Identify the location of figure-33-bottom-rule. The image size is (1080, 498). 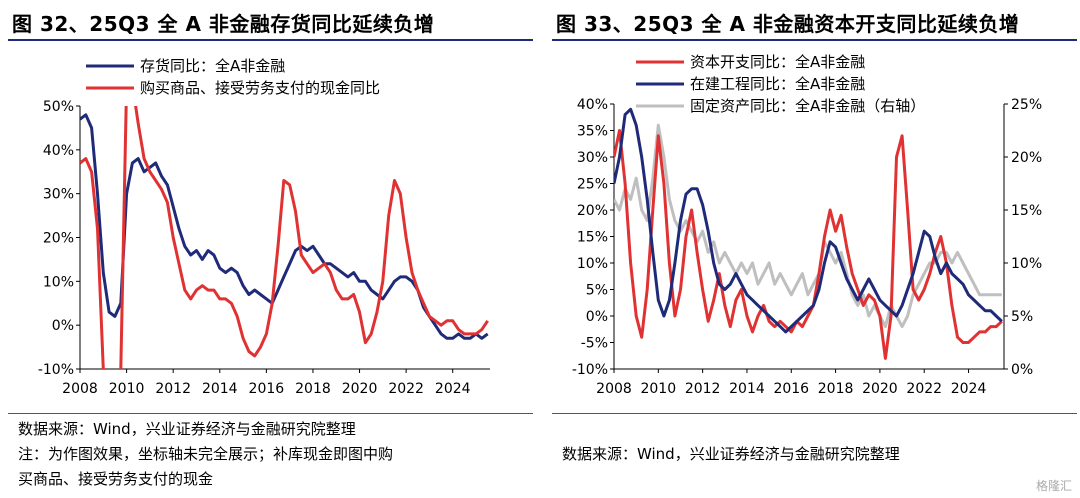
(814, 413).